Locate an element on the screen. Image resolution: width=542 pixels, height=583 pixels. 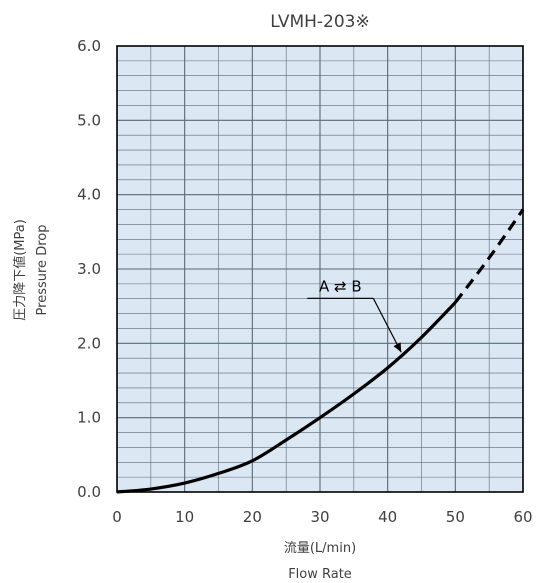
chart-title: LVMH-203※ is located at coordinates (320, 22).